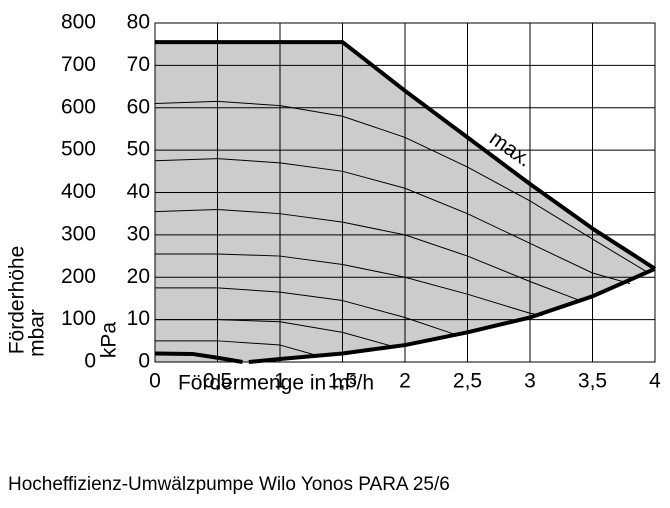 This screenshot has width=670, height=508. What do you see at coordinates (78, 149) in the screenshot?
I see `y2-tick-label: 500` at bounding box center [78, 149].